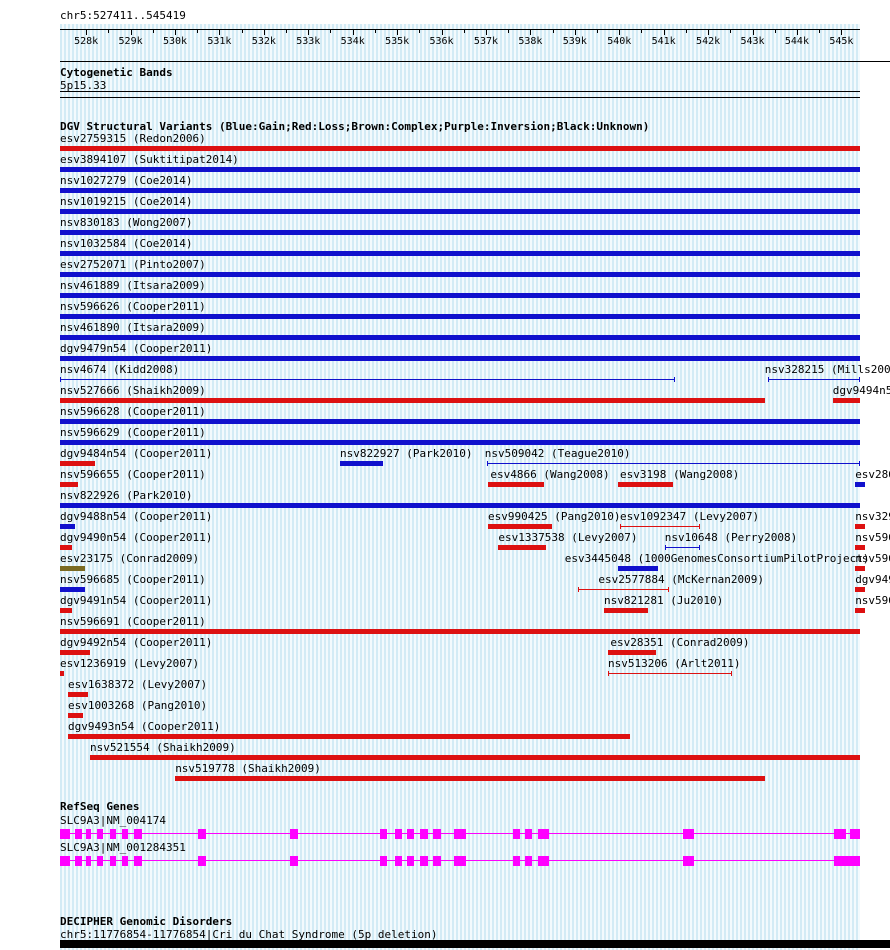 This screenshot has height=950, width=890. What do you see at coordinates (133, 390) in the screenshot?
I see `variant-label: nsv527666 (Shaikh2009)` at bounding box center [133, 390].